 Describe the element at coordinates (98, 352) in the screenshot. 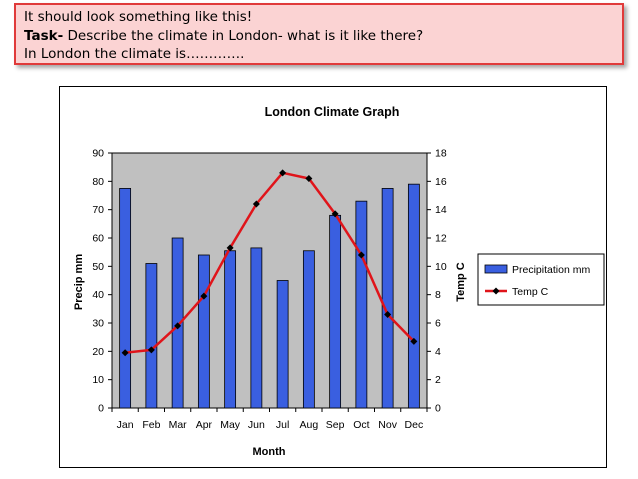

I see `left-tick-label: 20` at that location.